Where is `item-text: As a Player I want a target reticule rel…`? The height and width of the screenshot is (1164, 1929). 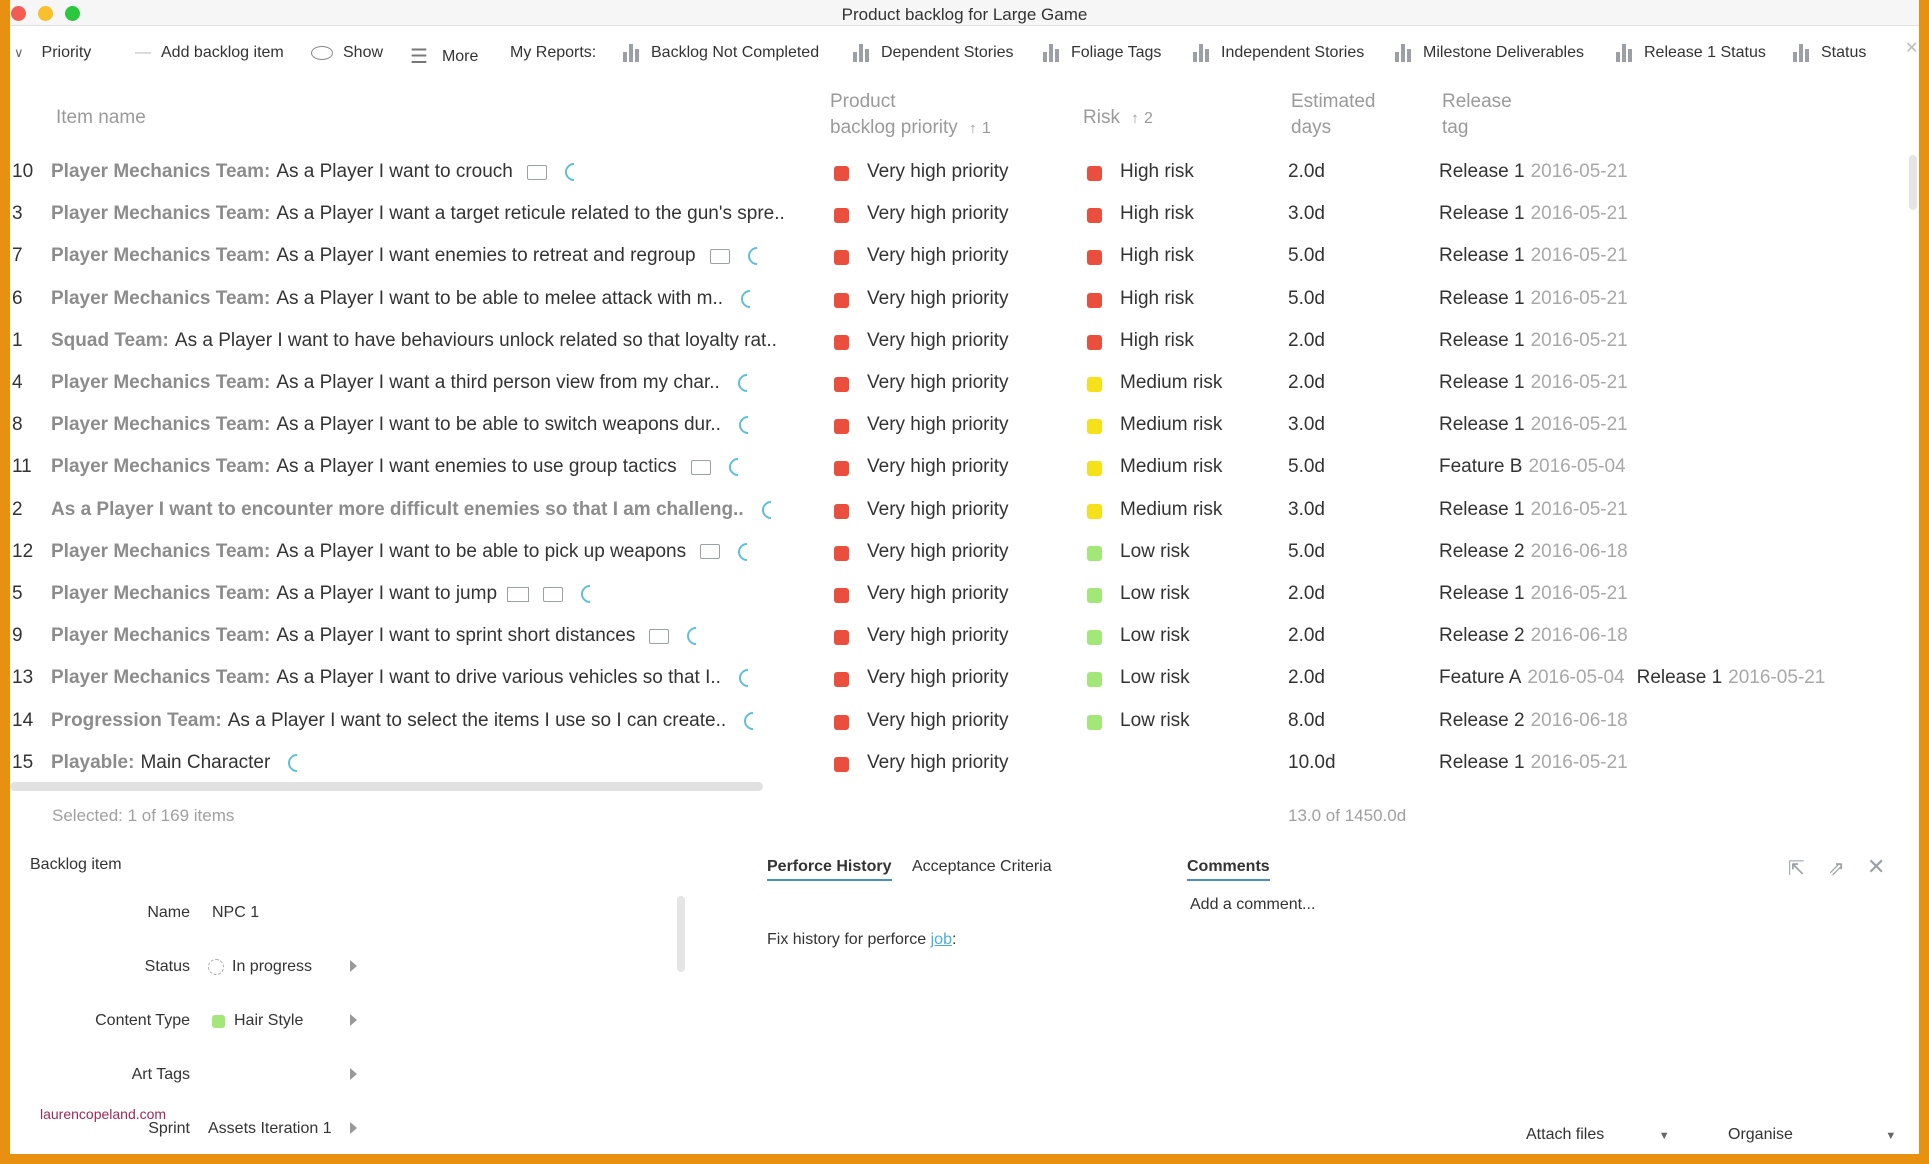 item-text: As a Player I want a target reticule rel… is located at coordinates (530, 214).